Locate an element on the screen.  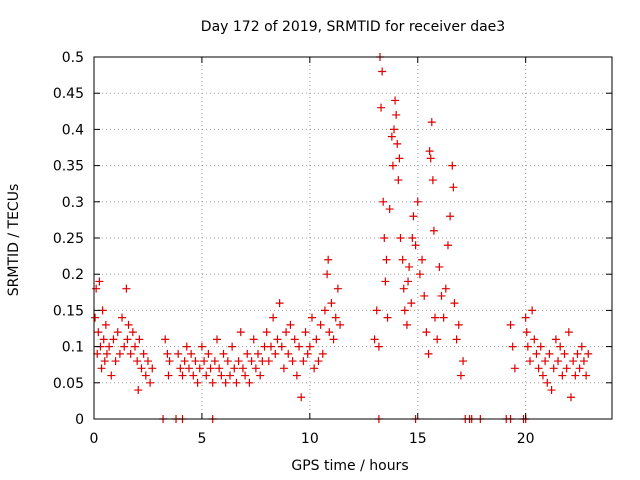
y-tick-label: 0.35 is located at coordinates (68, 167).